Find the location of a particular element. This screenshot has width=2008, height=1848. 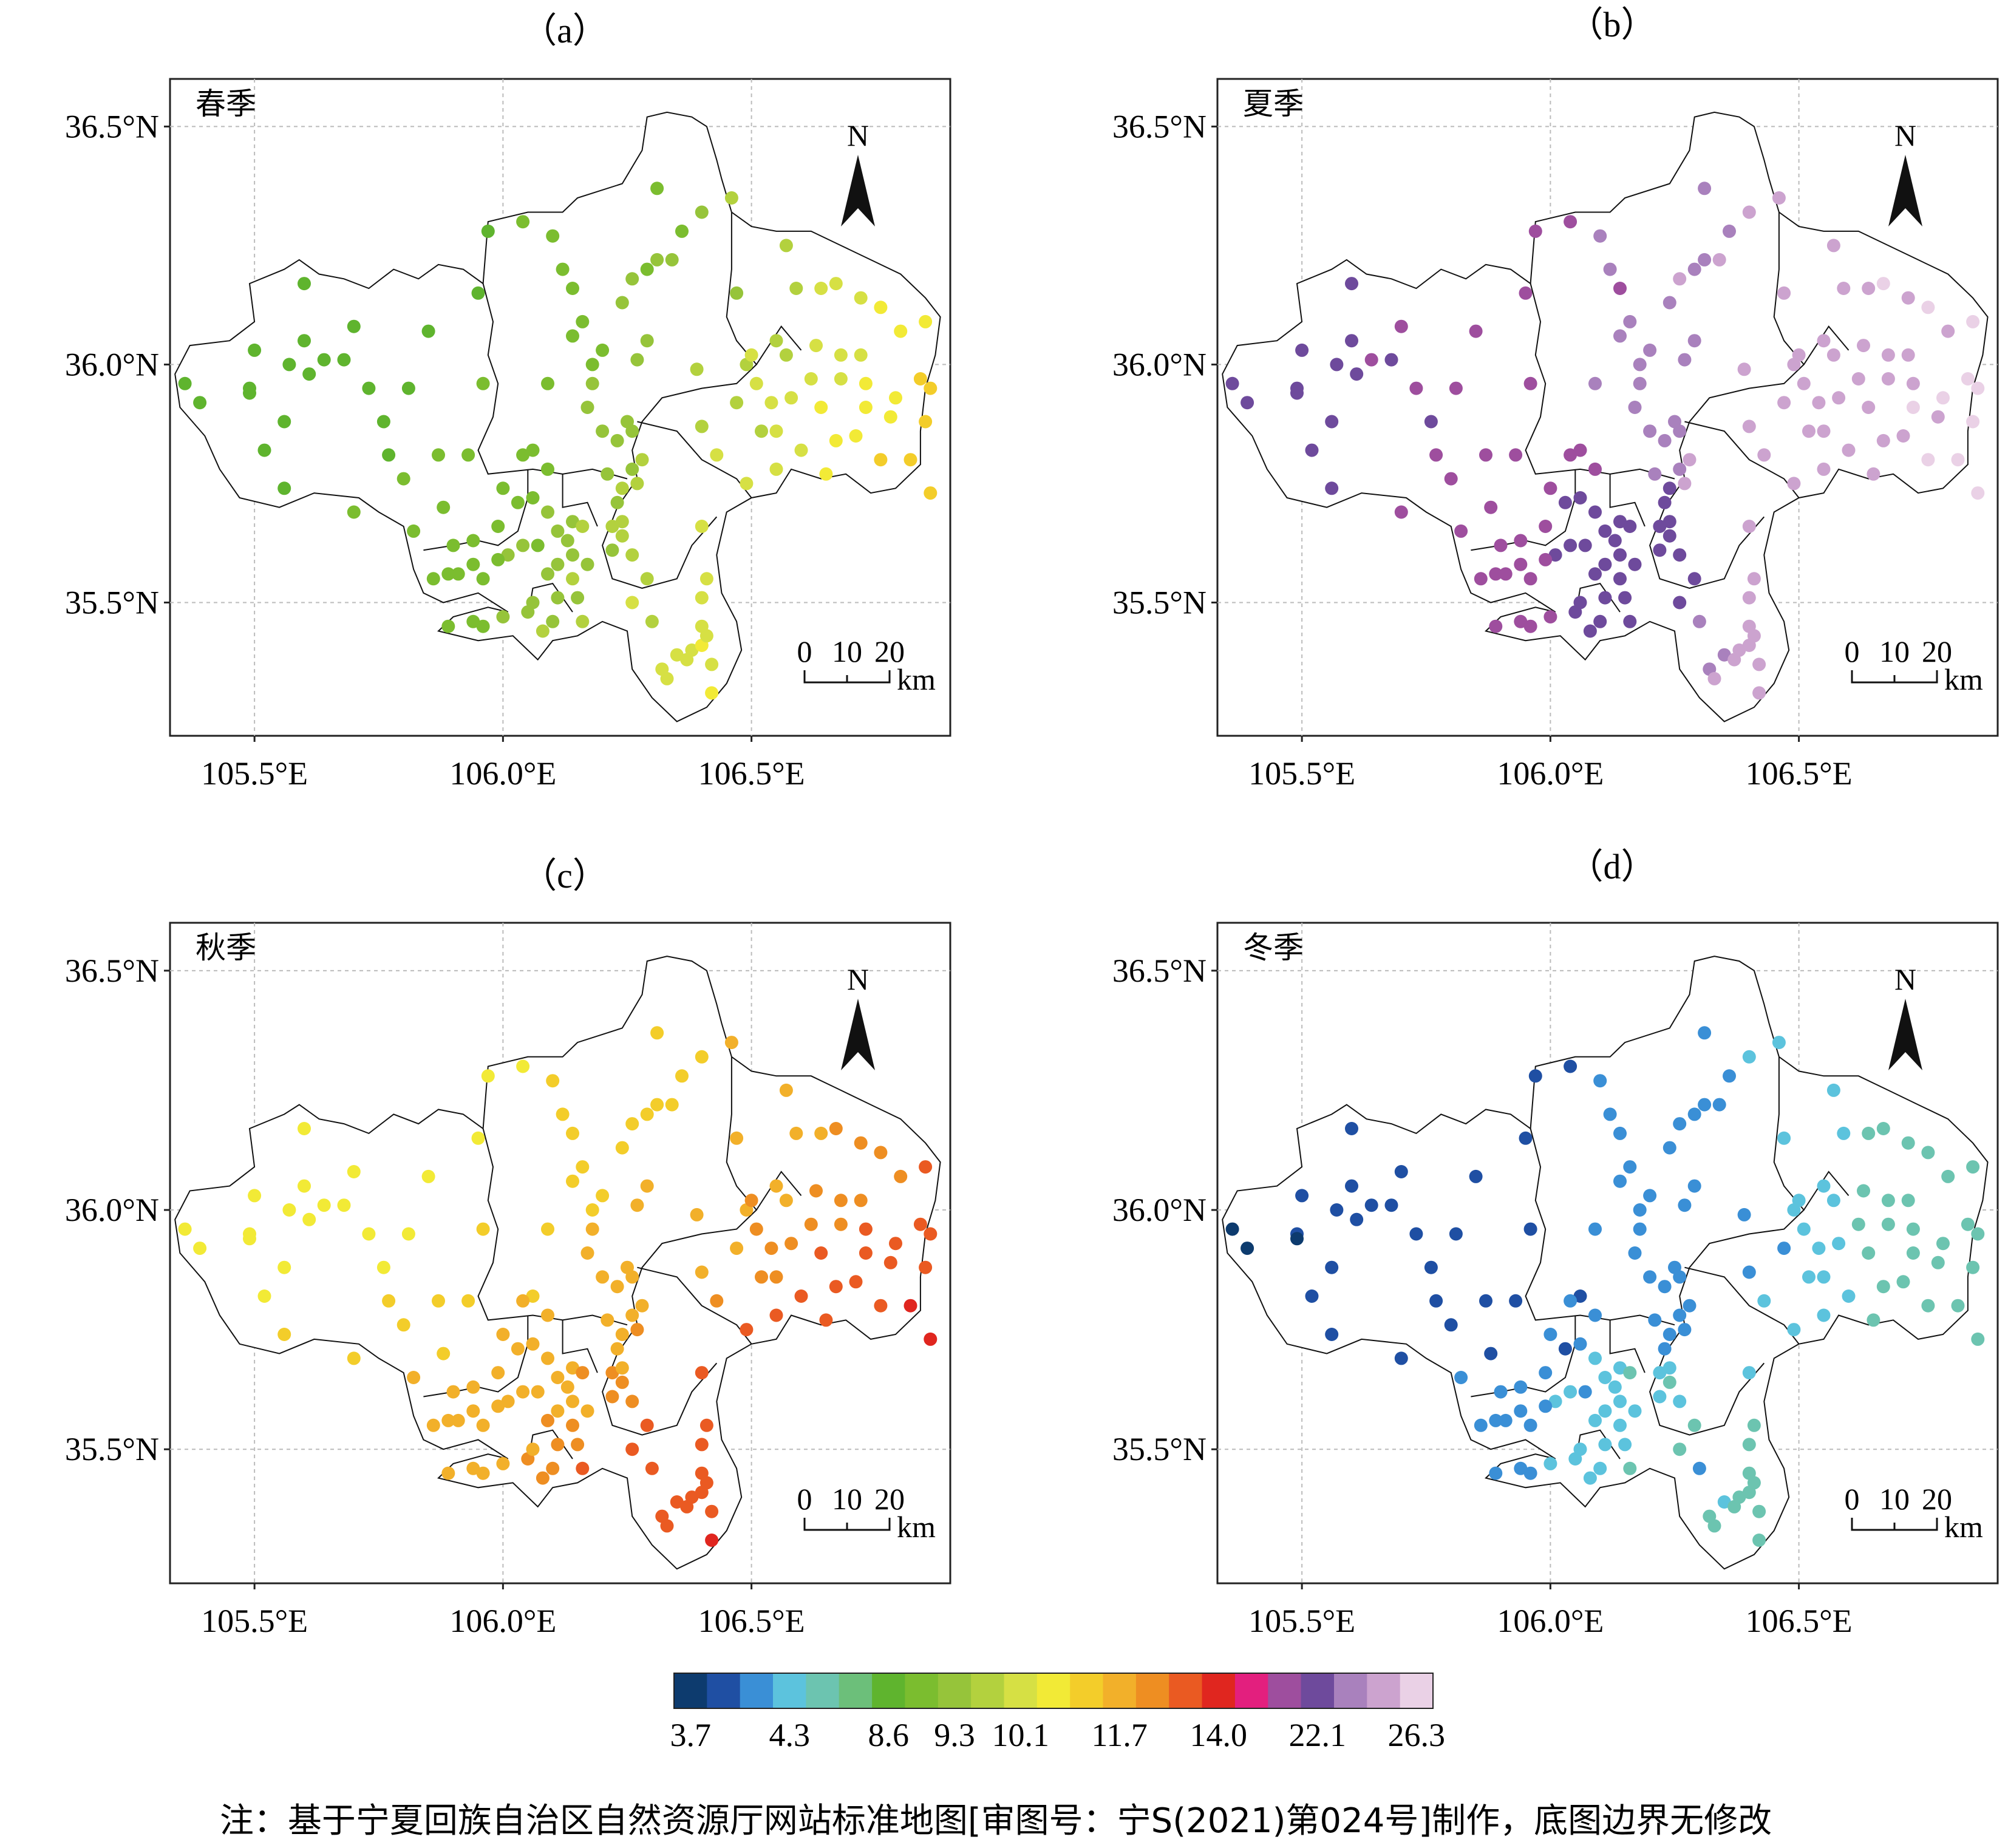

legend-label: 11.7 is located at coordinates (1119, 1735).